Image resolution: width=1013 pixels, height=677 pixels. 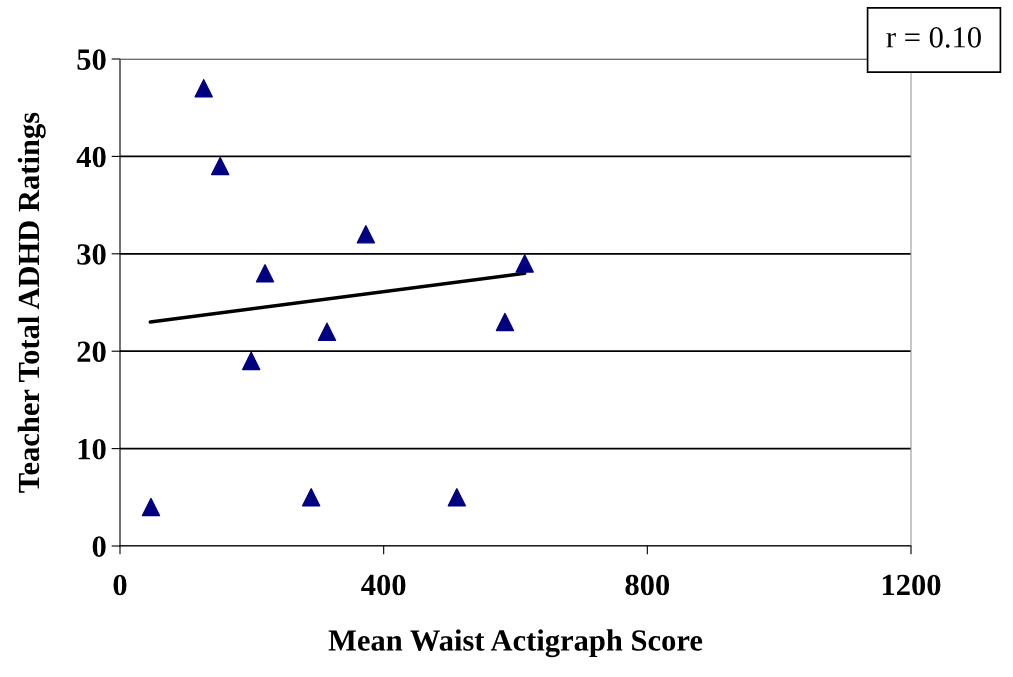 What do you see at coordinates (383, 585) in the screenshot?
I see `x-tick-label: 400` at bounding box center [383, 585].